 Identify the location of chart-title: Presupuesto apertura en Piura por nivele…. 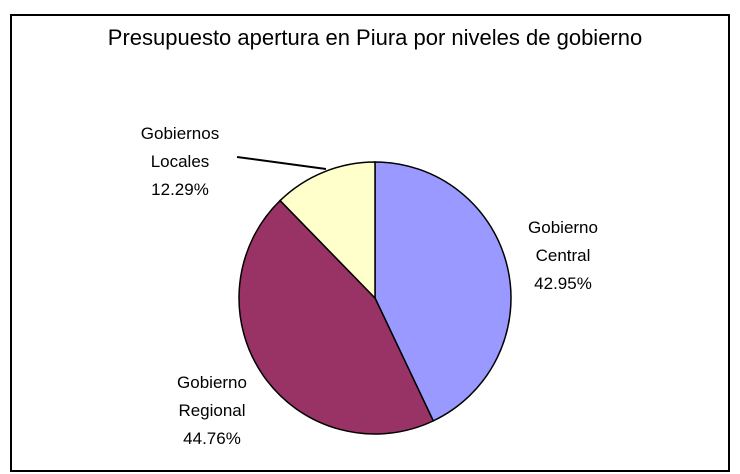
(375, 37).